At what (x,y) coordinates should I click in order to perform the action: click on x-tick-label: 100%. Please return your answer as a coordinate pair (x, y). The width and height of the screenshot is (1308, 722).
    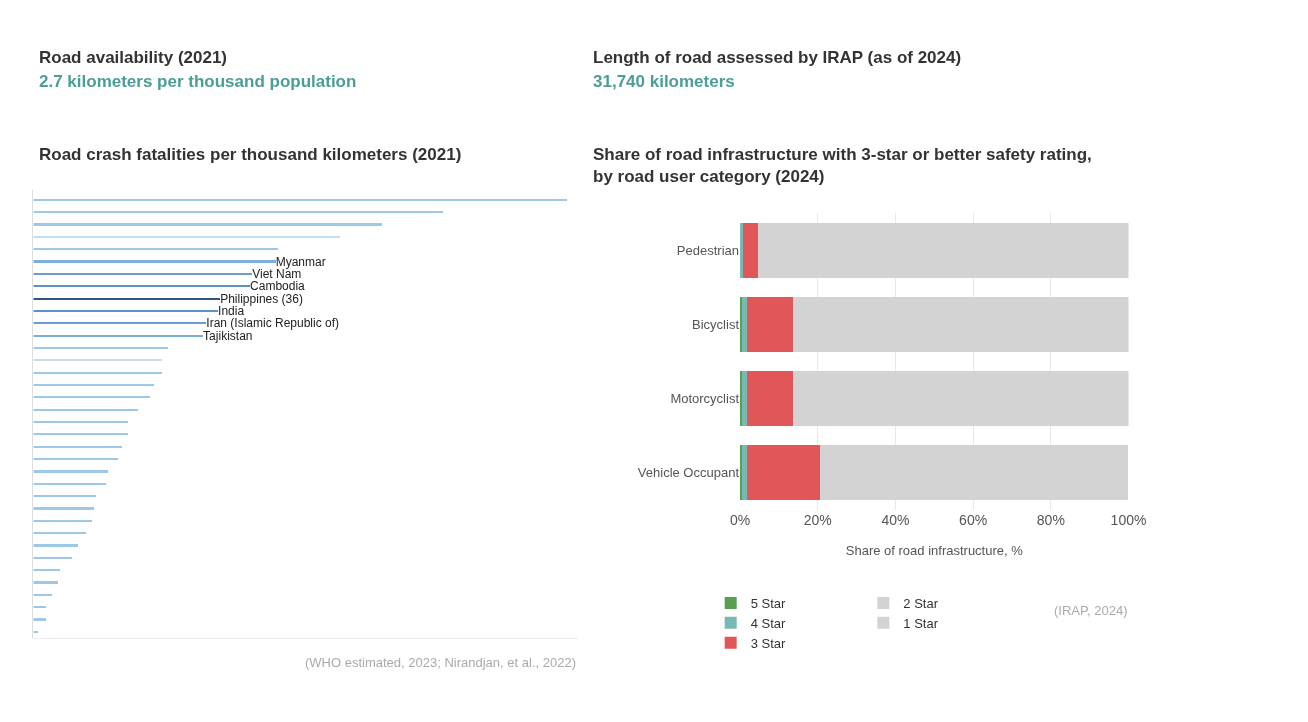
    Looking at the image, I should click on (1128, 520).